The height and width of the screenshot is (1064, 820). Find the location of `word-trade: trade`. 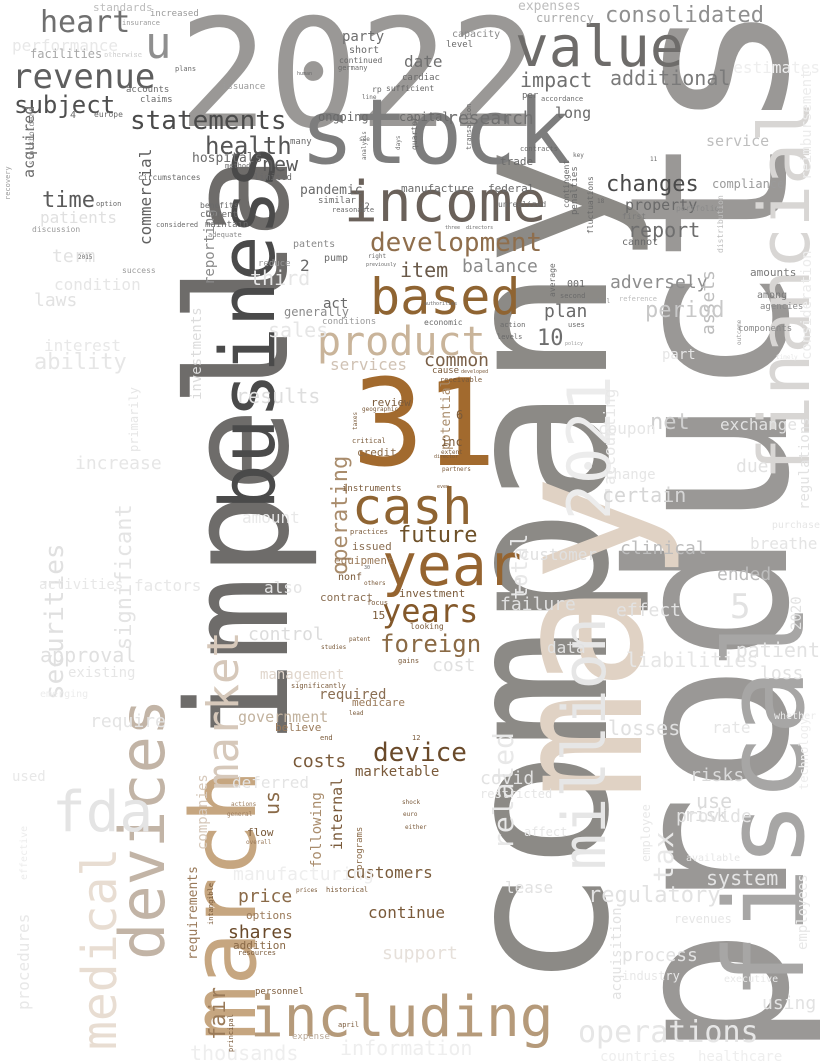

word-trade: trade is located at coordinates (517, 161).